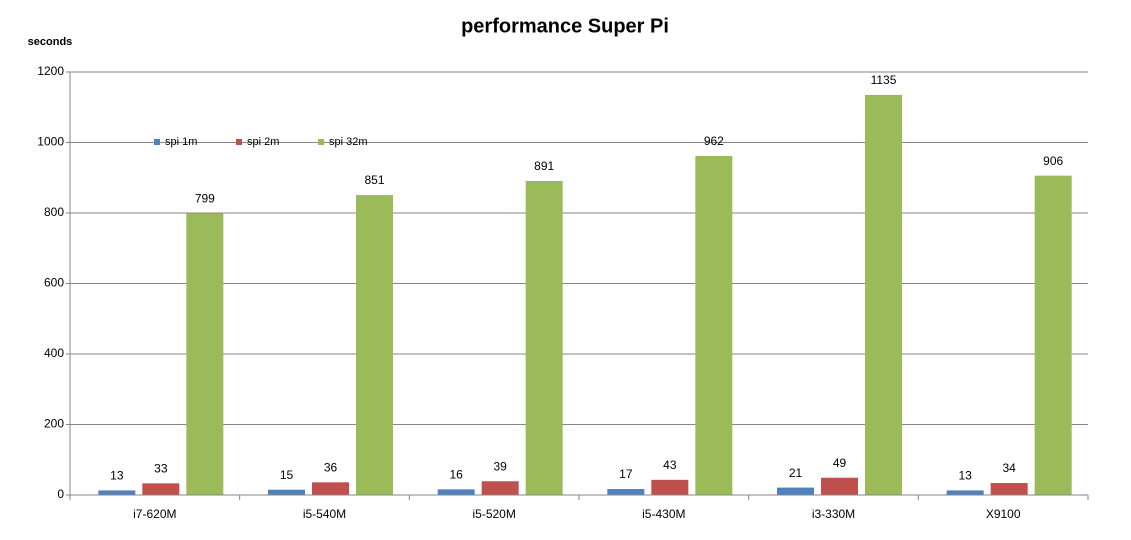  What do you see at coordinates (1009, 468) in the screenshot?
I see `data-label: 34` at bounding box center [1009, 468].